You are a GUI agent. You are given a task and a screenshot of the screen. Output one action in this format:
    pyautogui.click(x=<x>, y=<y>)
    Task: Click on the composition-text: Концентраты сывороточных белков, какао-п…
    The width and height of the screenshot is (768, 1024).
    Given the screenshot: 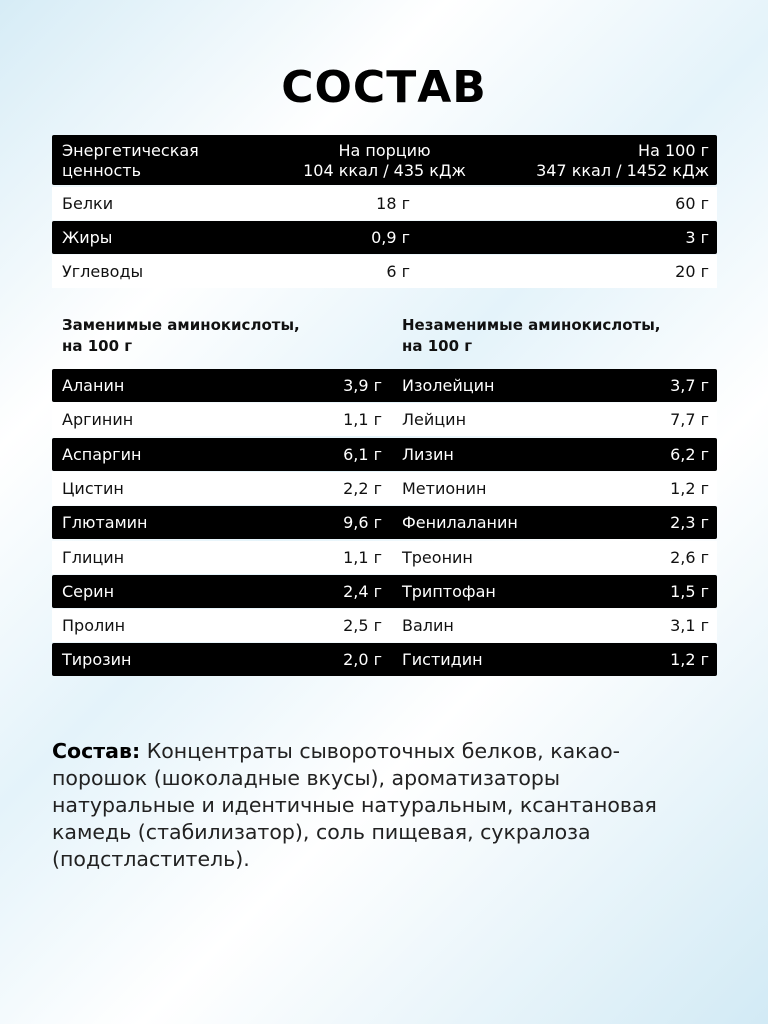 What is the action you would take?
    pyautogui.click(x=354, y=805)
    